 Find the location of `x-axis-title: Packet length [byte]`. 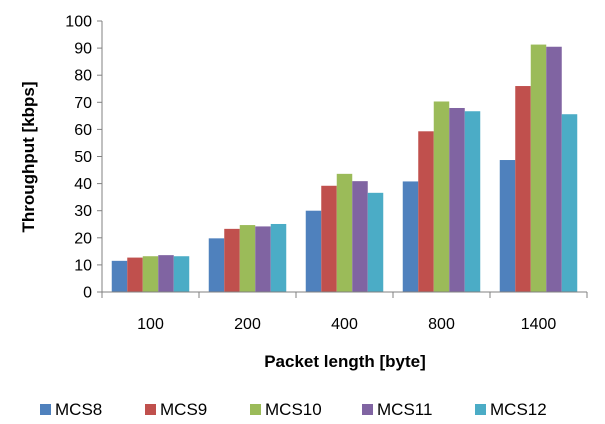

x-axis-title: Packet length [byte] is located at coordinates (345, 361).